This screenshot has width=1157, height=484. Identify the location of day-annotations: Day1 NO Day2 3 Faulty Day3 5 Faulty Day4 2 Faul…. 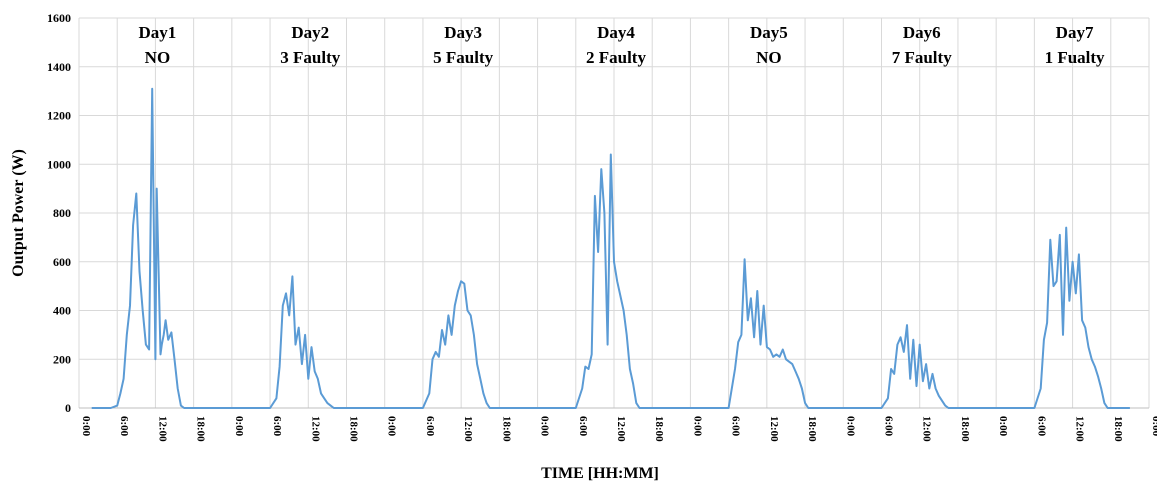
(622, 45).